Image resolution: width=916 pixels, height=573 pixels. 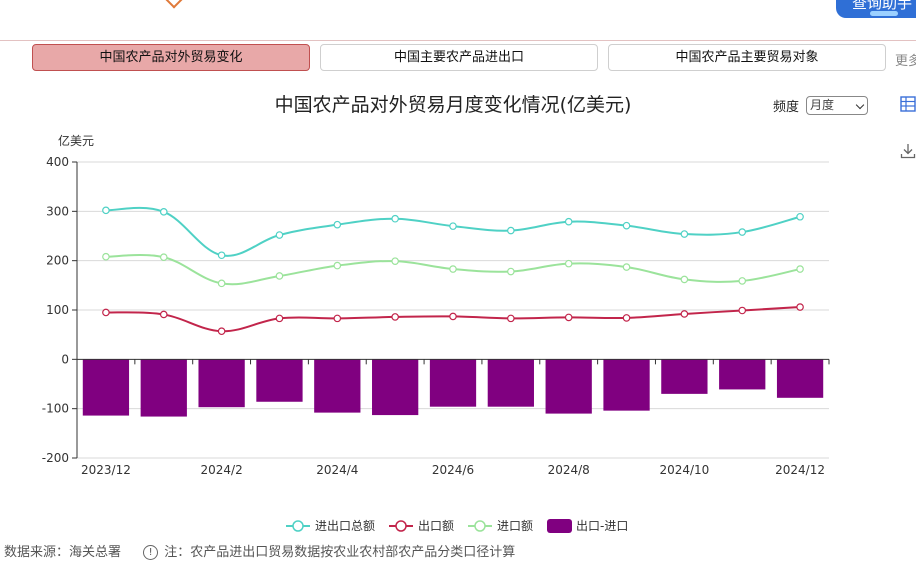 What do you see at coordinates (908, 104) in the screenshot?
I see `table-icon` at bounding box center [908, 104].